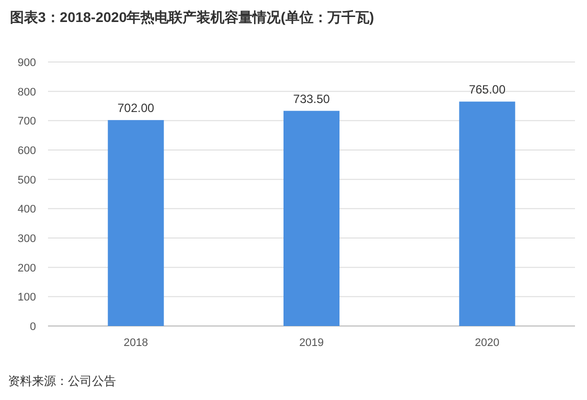 The height and width of the screenshot is (400, 587). Describe the element at coordinates (487, 89) in the screenshot. I see `data-label: 765.00` at that location.